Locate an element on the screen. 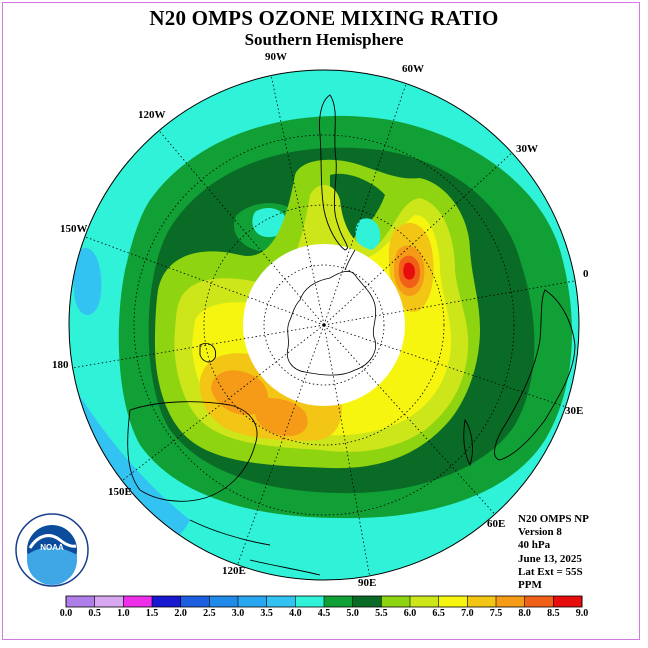 The image size is (648, 648). contour-4-0-gap is located at coordinates (368, 235).